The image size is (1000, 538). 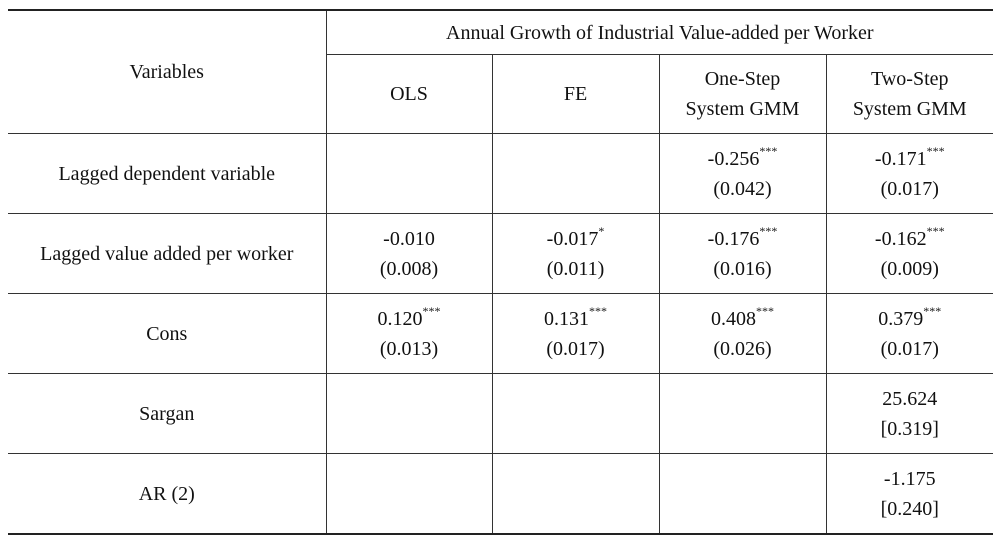 I want to click on standard-error: (0.026), so click(x=742, y=348).